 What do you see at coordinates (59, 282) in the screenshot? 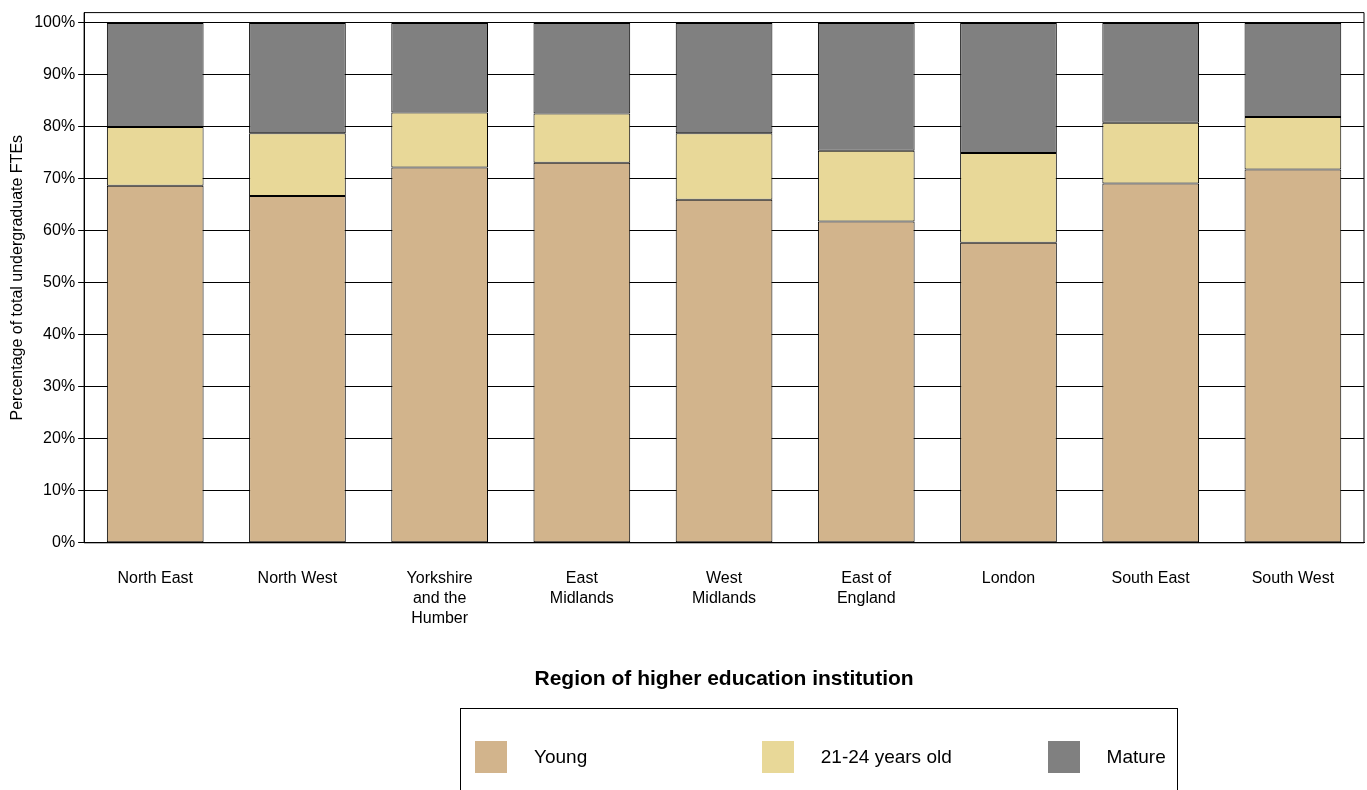
I see `y-tick-label: 50%` at bounding box center [59, 282].